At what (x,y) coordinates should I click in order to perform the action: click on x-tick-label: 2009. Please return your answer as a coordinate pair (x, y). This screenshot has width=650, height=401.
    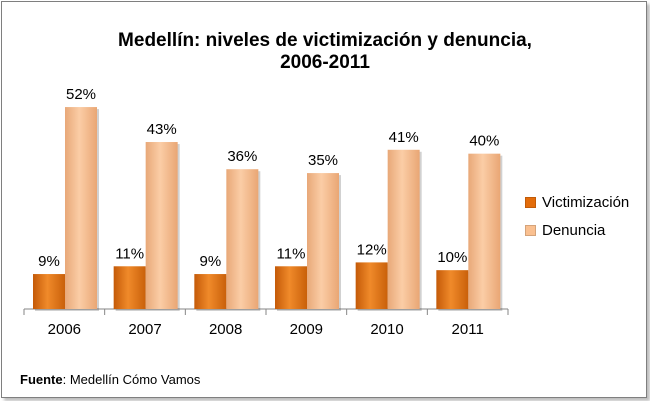
    Looking at the image, I should click on (306, 329).